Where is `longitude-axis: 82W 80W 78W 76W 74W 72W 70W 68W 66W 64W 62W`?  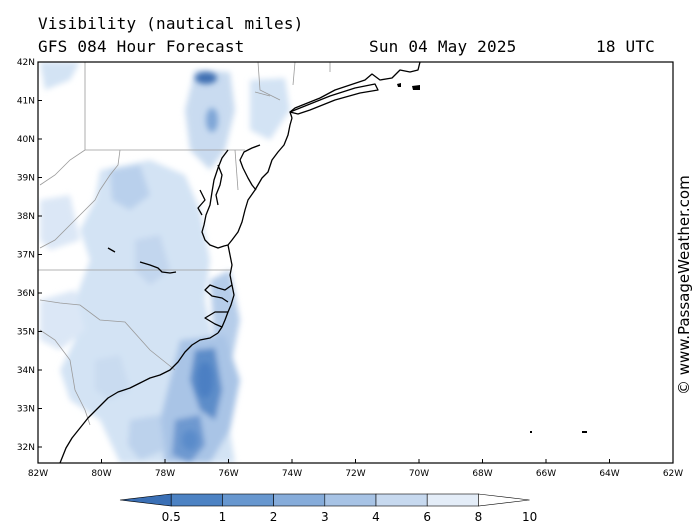
longitude-axis: 82W 80W 78W 76W 74W 72W 70W 68W 66W 64W 62W is located at coordinates (355, 469).